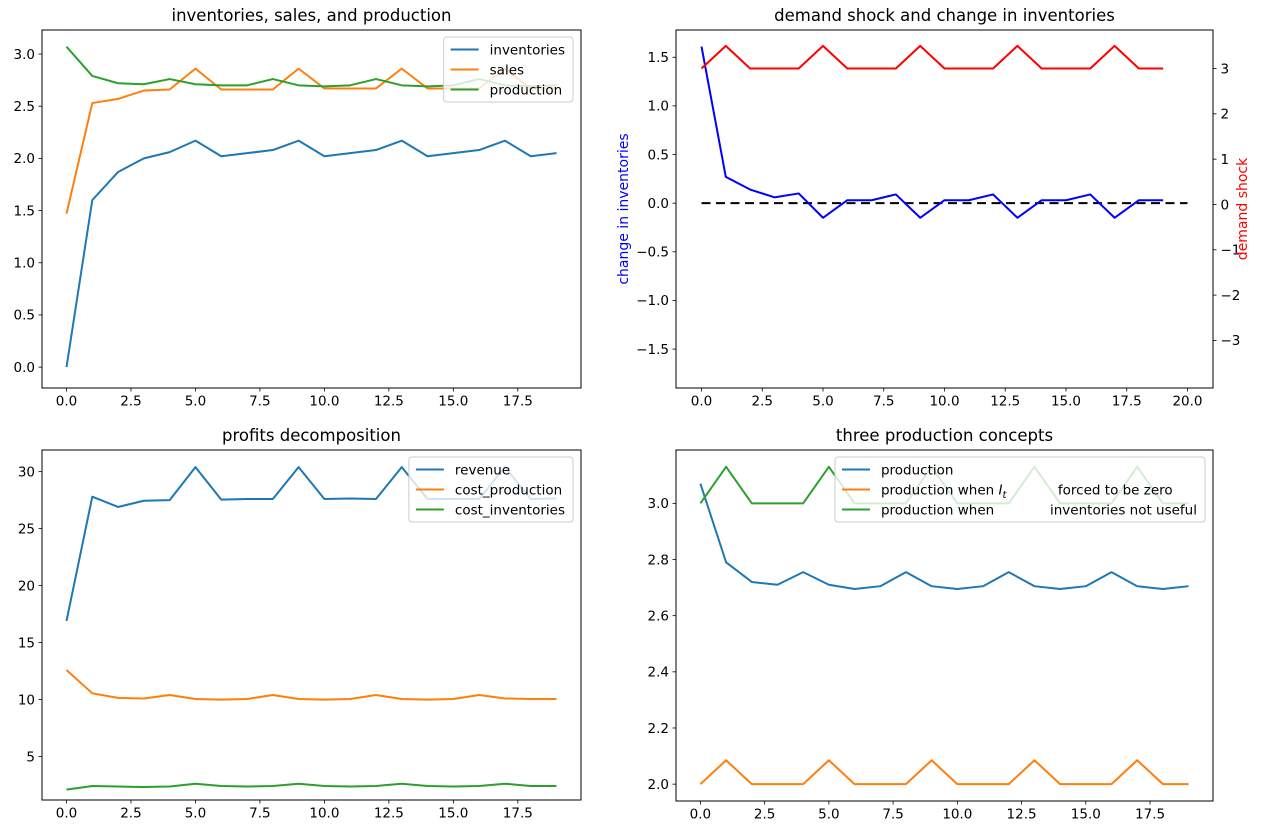 This screenshot has height=834, width=1264. Describe the element at coordinates (26, 472) in the screenshot. I see `y-tick-label: 30` at that location.